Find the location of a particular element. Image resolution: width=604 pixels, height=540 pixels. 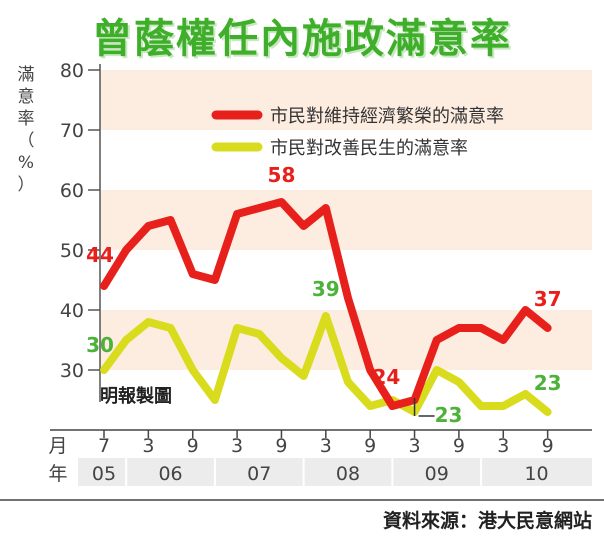

year-label: 09 is located at coordinates (437, 474).